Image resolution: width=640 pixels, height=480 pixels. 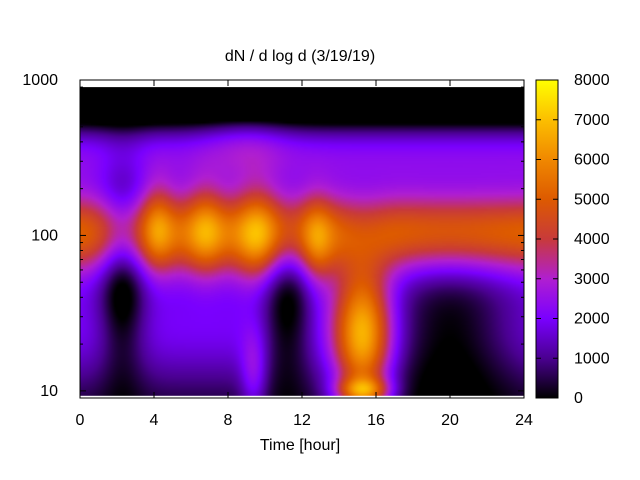 I want to click on colorbar-tick-label: 2000, so click(x=592, y=319).